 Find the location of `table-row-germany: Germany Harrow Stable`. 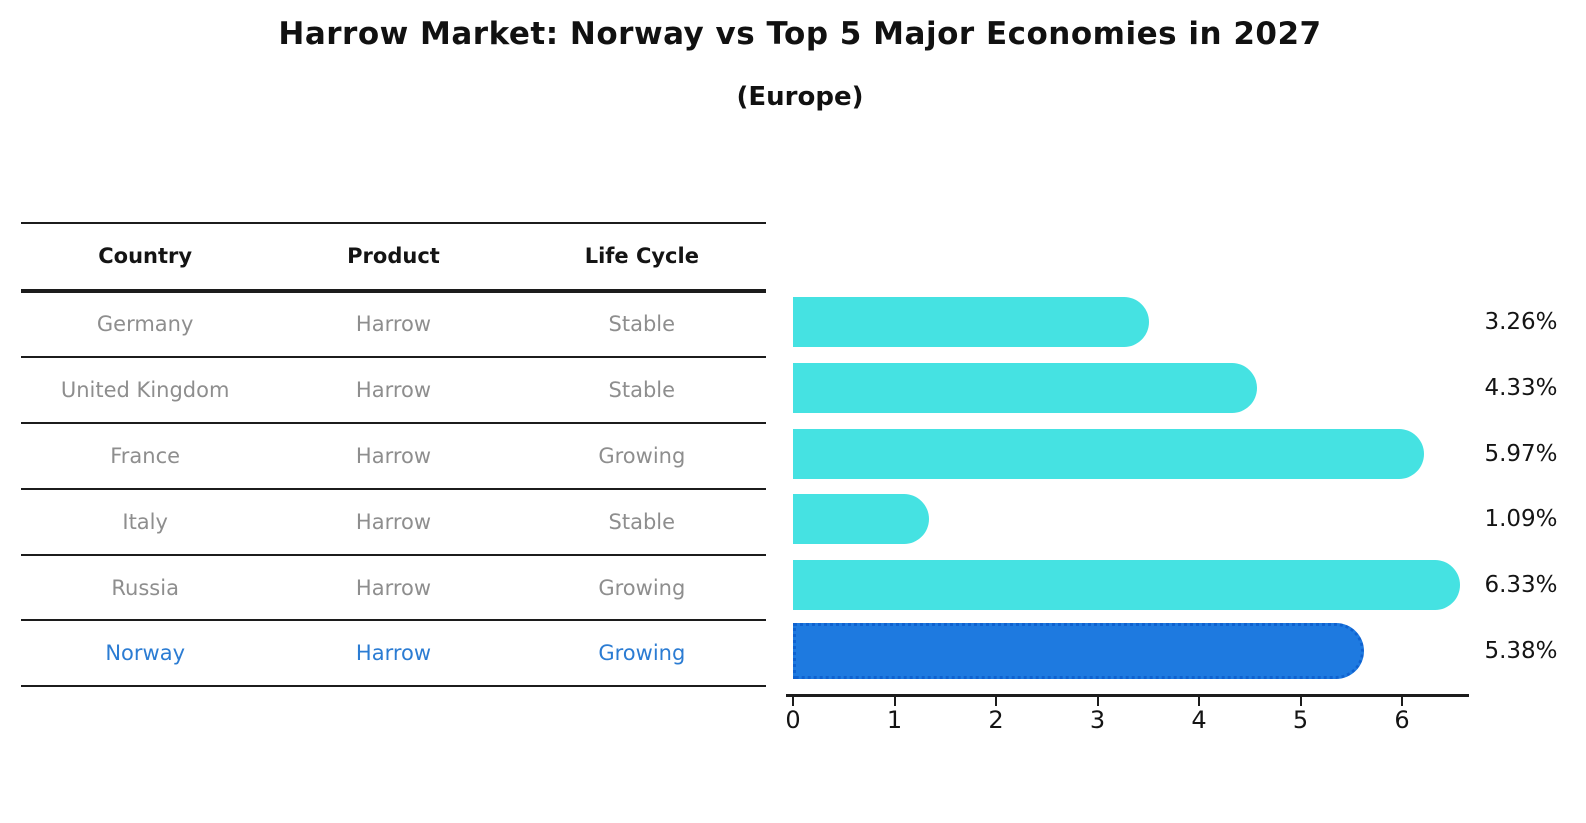

table-row-germany: Germany Harrow Stable is located at coordinates (393, 323).